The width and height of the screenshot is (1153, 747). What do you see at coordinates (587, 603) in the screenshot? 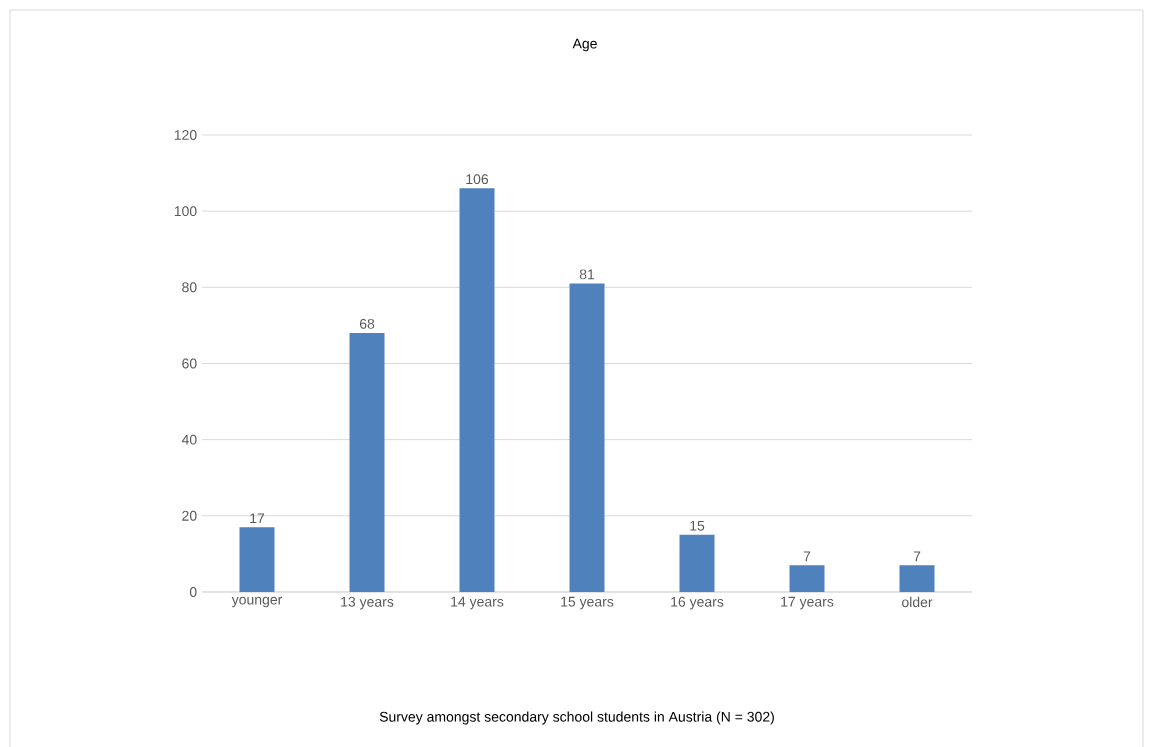
I see `x-tick-label: 15 years` at bounding box center [587, 603].